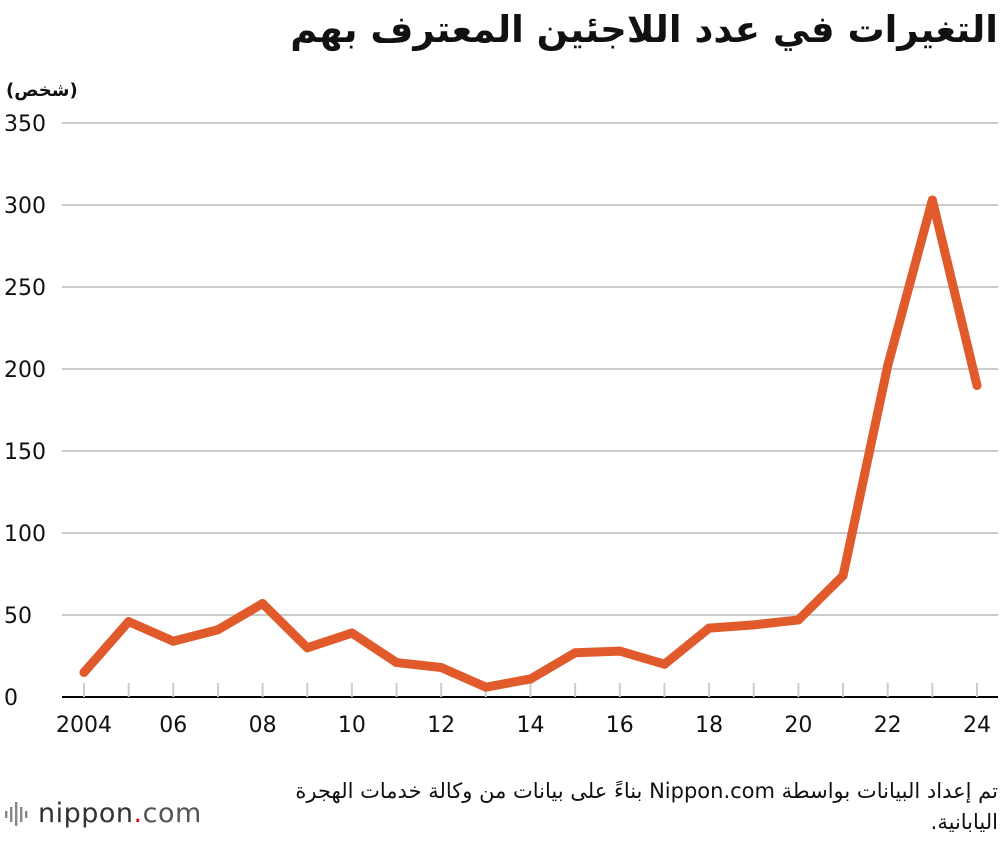 The width and height of the screenshot is (1000, 842). I want to click on nippon-logo-icon, so click(16, 813).